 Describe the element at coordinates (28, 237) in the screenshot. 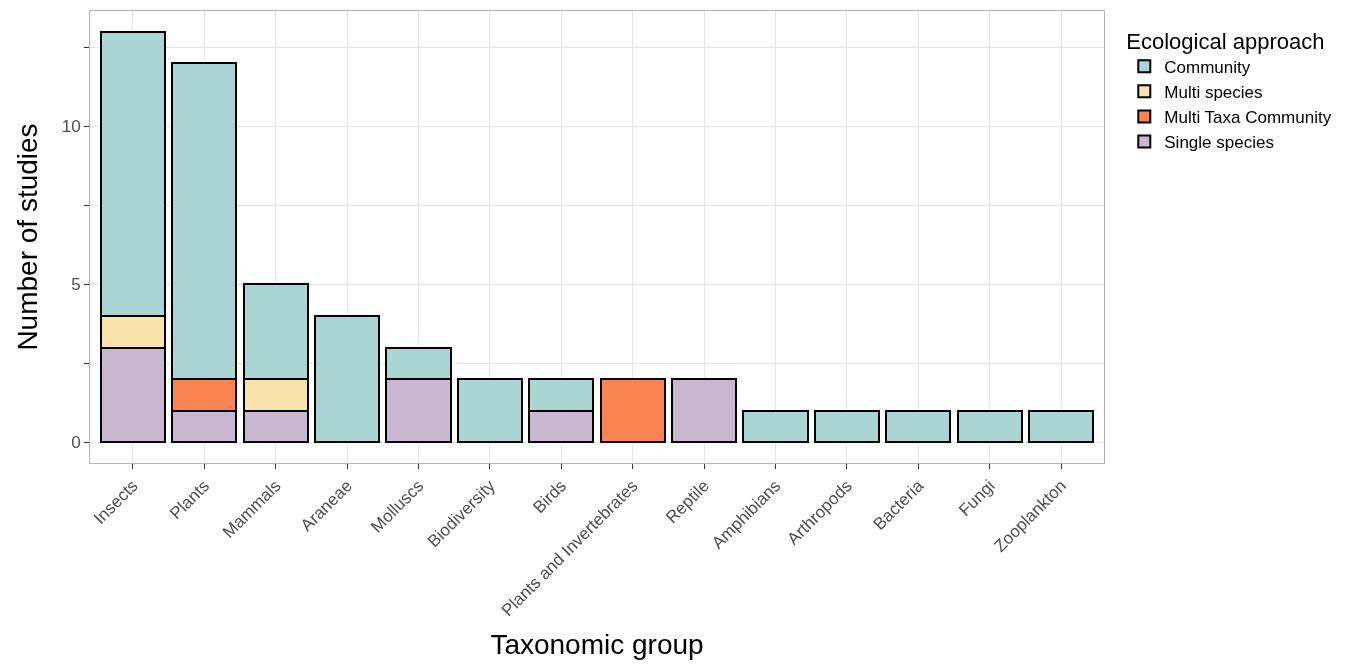

I see `y-axis-title: Number of studies` at that location.